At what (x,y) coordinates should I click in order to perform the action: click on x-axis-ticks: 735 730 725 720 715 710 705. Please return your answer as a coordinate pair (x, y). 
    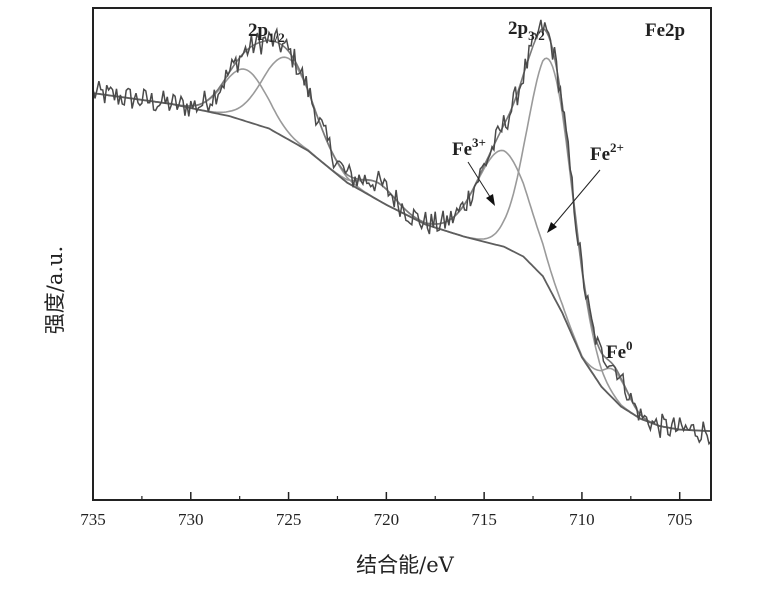
    Looking at the image, I should click on (386, 510).